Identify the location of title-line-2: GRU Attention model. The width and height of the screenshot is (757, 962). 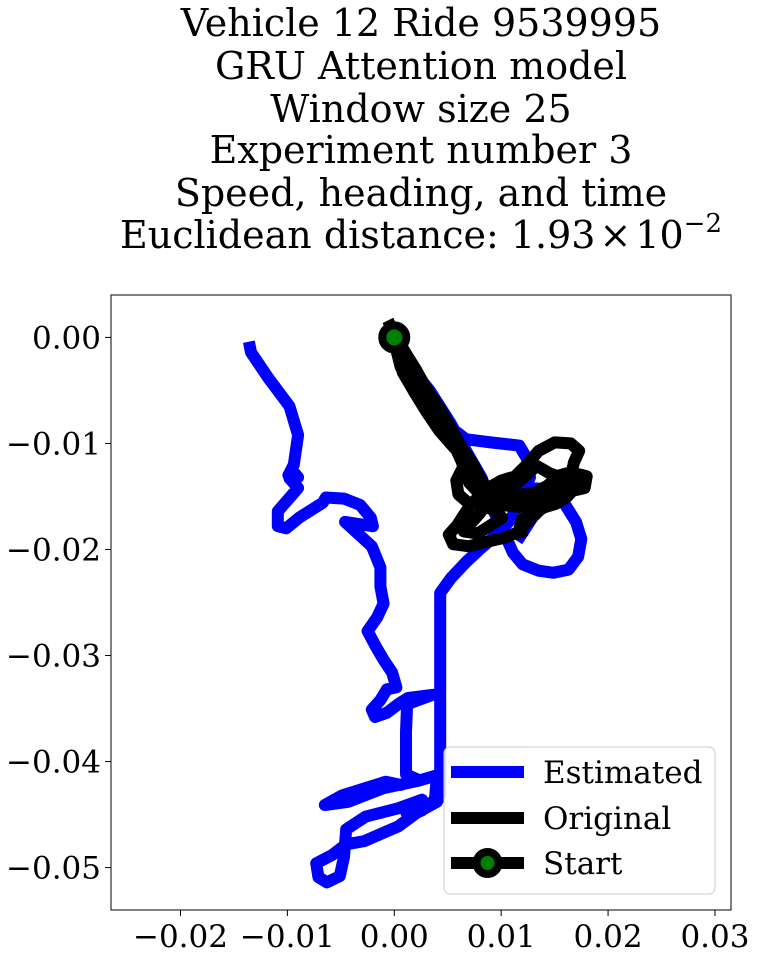
(421, 66).